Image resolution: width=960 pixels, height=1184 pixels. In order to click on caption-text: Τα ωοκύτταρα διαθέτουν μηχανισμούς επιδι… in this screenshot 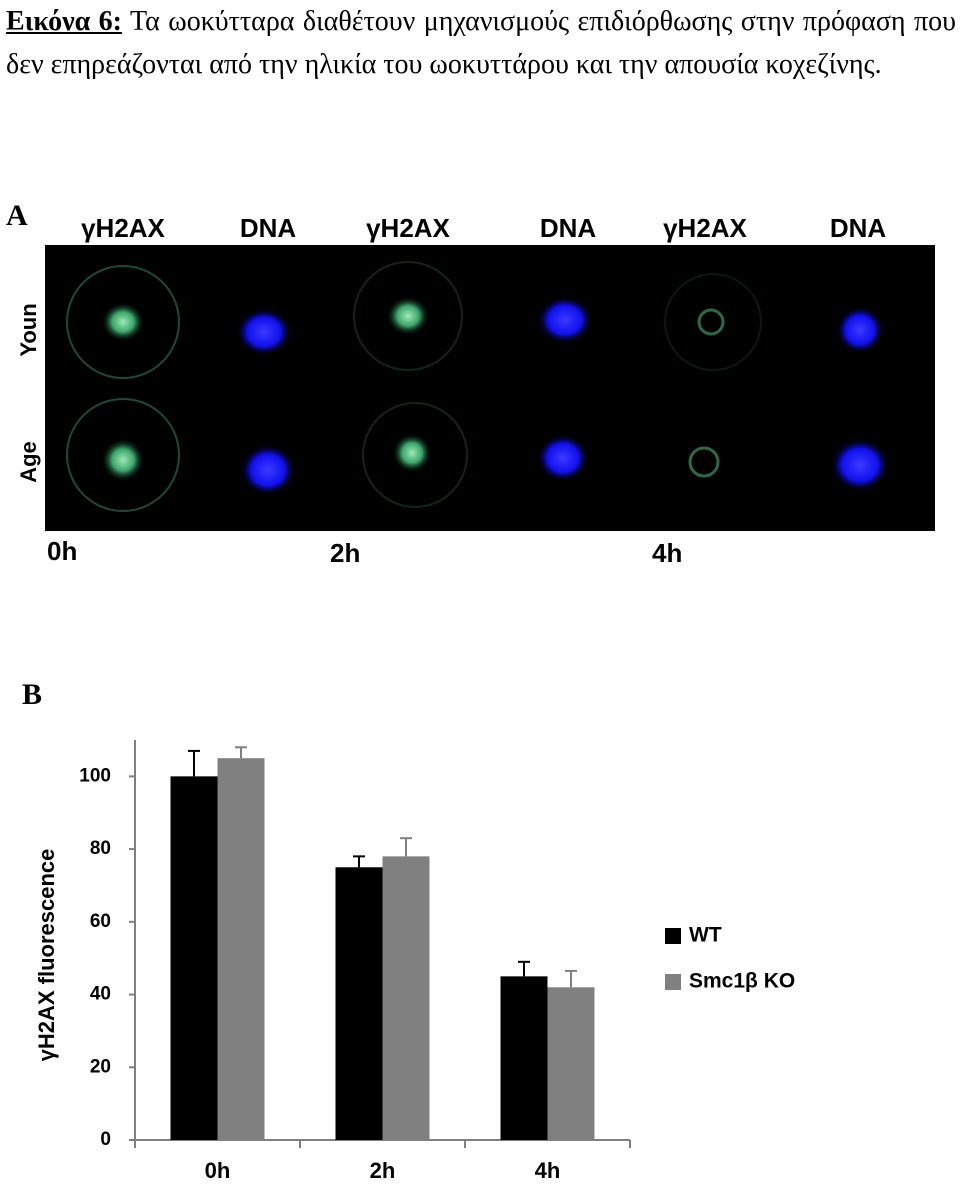, I will do `click(481, 43)`.